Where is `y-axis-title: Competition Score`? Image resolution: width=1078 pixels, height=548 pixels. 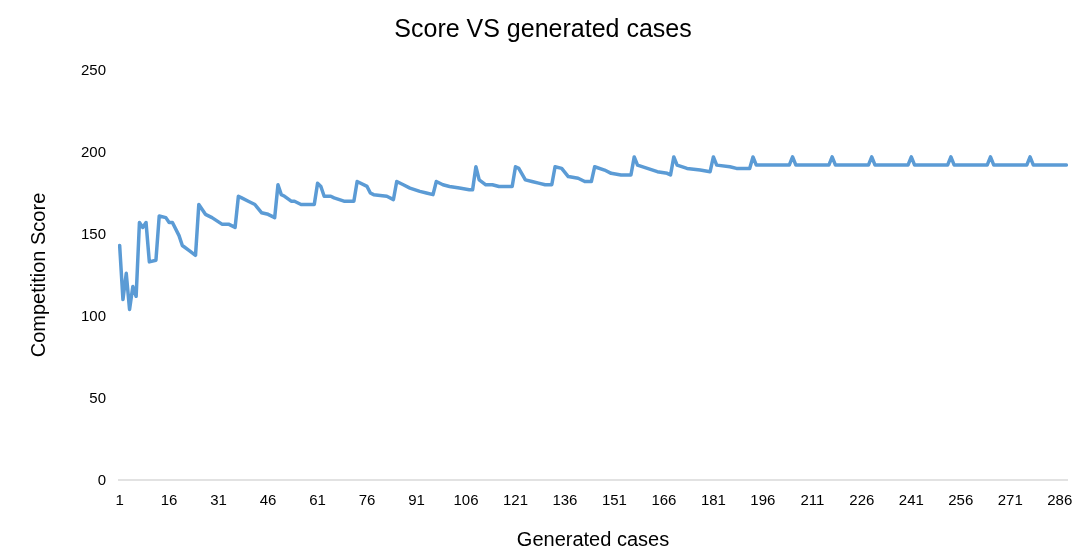 y-axis-title: Competition Score is located at coordinates (38, 275).